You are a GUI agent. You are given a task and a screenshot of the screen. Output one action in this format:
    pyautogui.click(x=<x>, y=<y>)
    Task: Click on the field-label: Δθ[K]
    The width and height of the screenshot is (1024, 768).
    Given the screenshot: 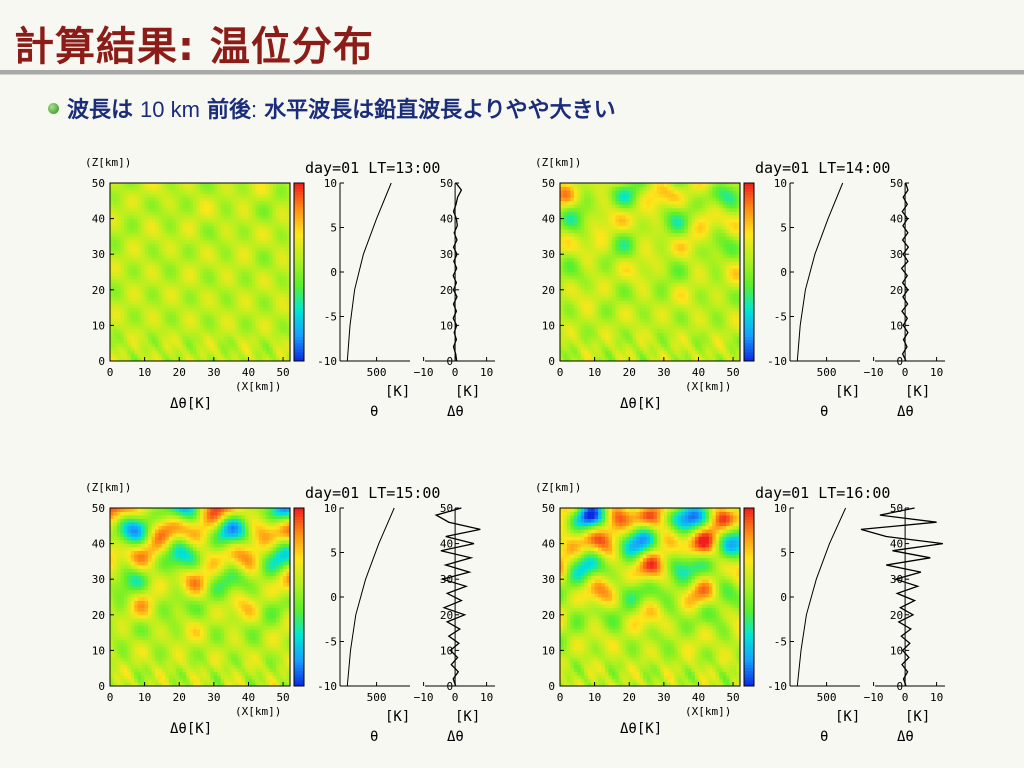 What is the action you would take?
    pyautogui.click(x=191, y=404)
    